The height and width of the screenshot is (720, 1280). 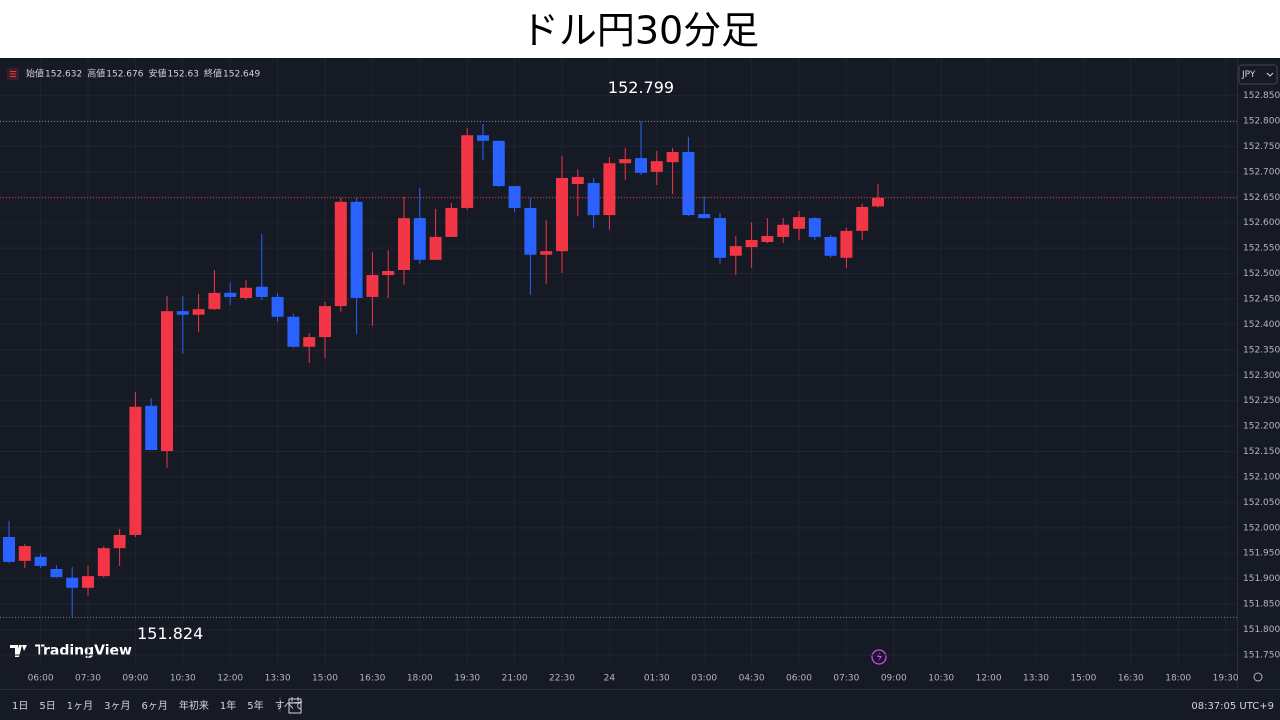 I want to click on logo-text: TradingView, so click(x=83, y=651).